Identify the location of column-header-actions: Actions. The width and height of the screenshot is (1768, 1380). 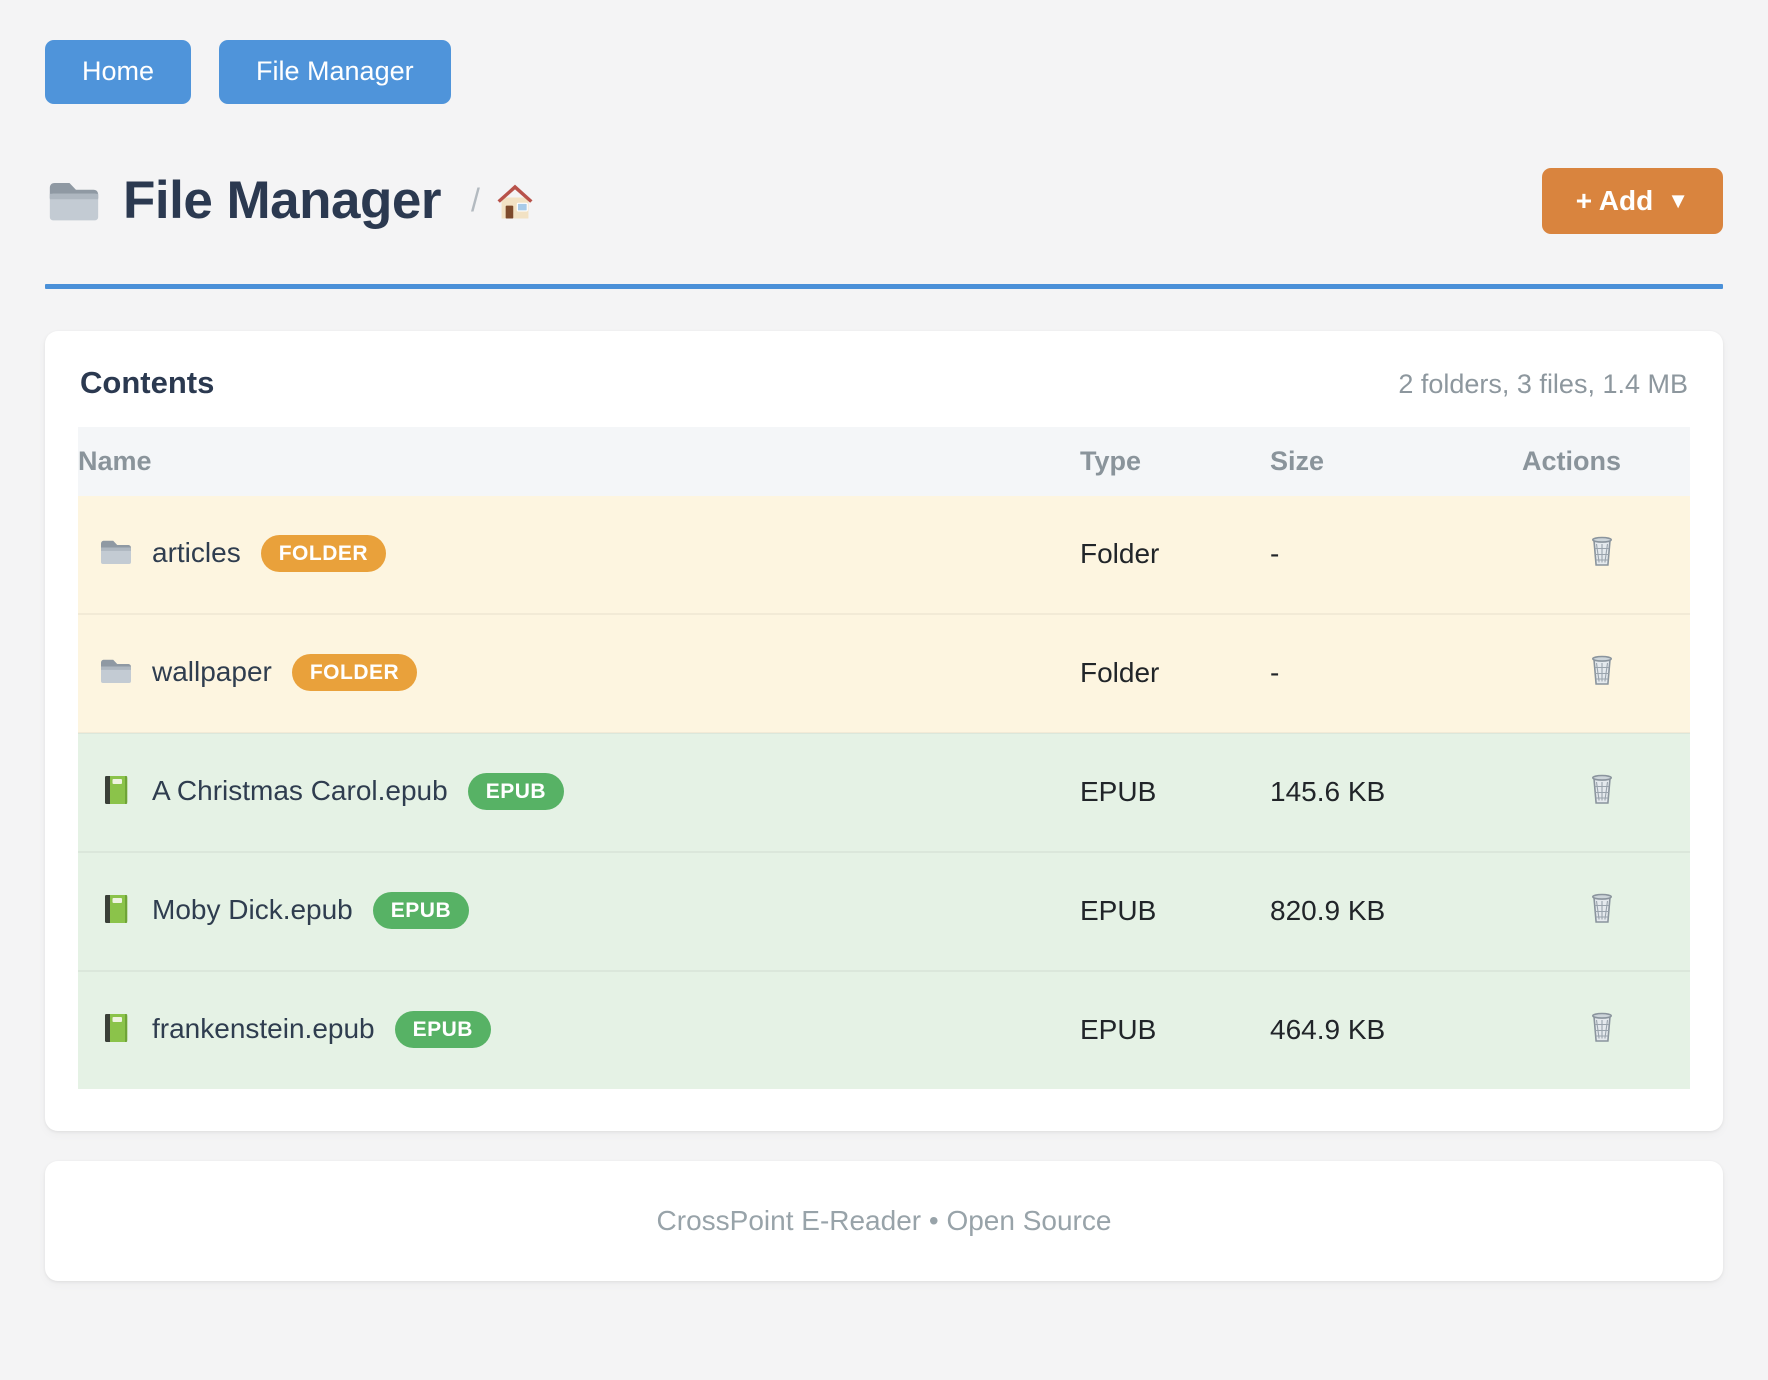
(1606, 461).